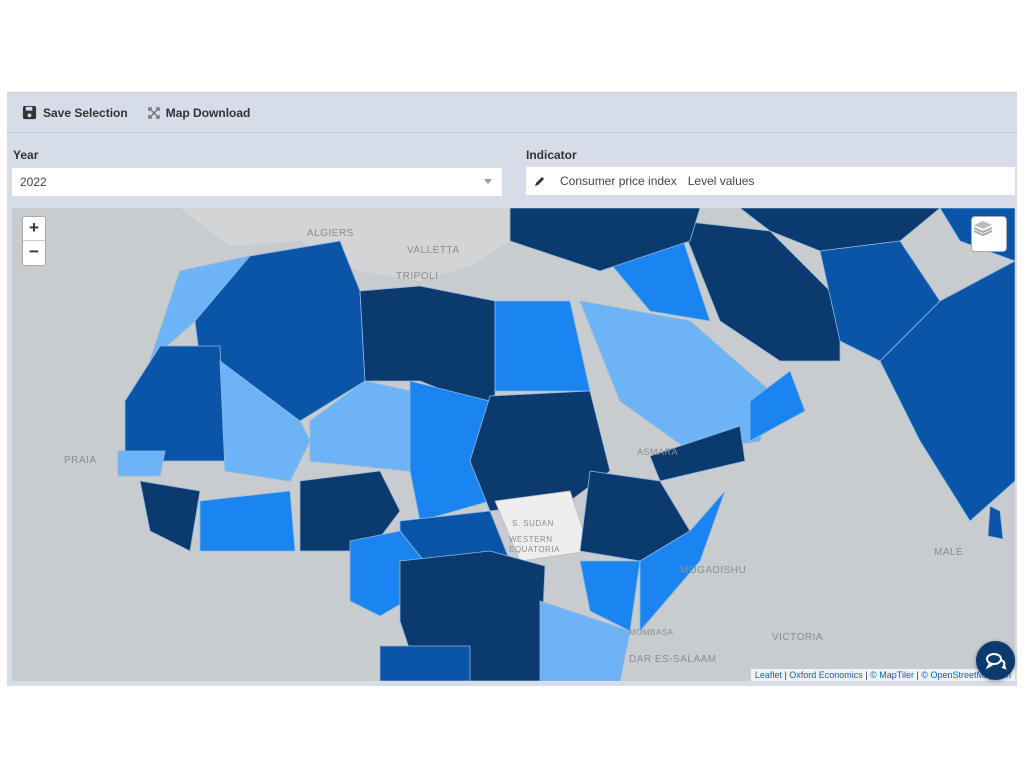 The width and height of the screenshot is (1024, 768). I want to click on oxford-economics-link: Oxford Economics, so click(826, 675).